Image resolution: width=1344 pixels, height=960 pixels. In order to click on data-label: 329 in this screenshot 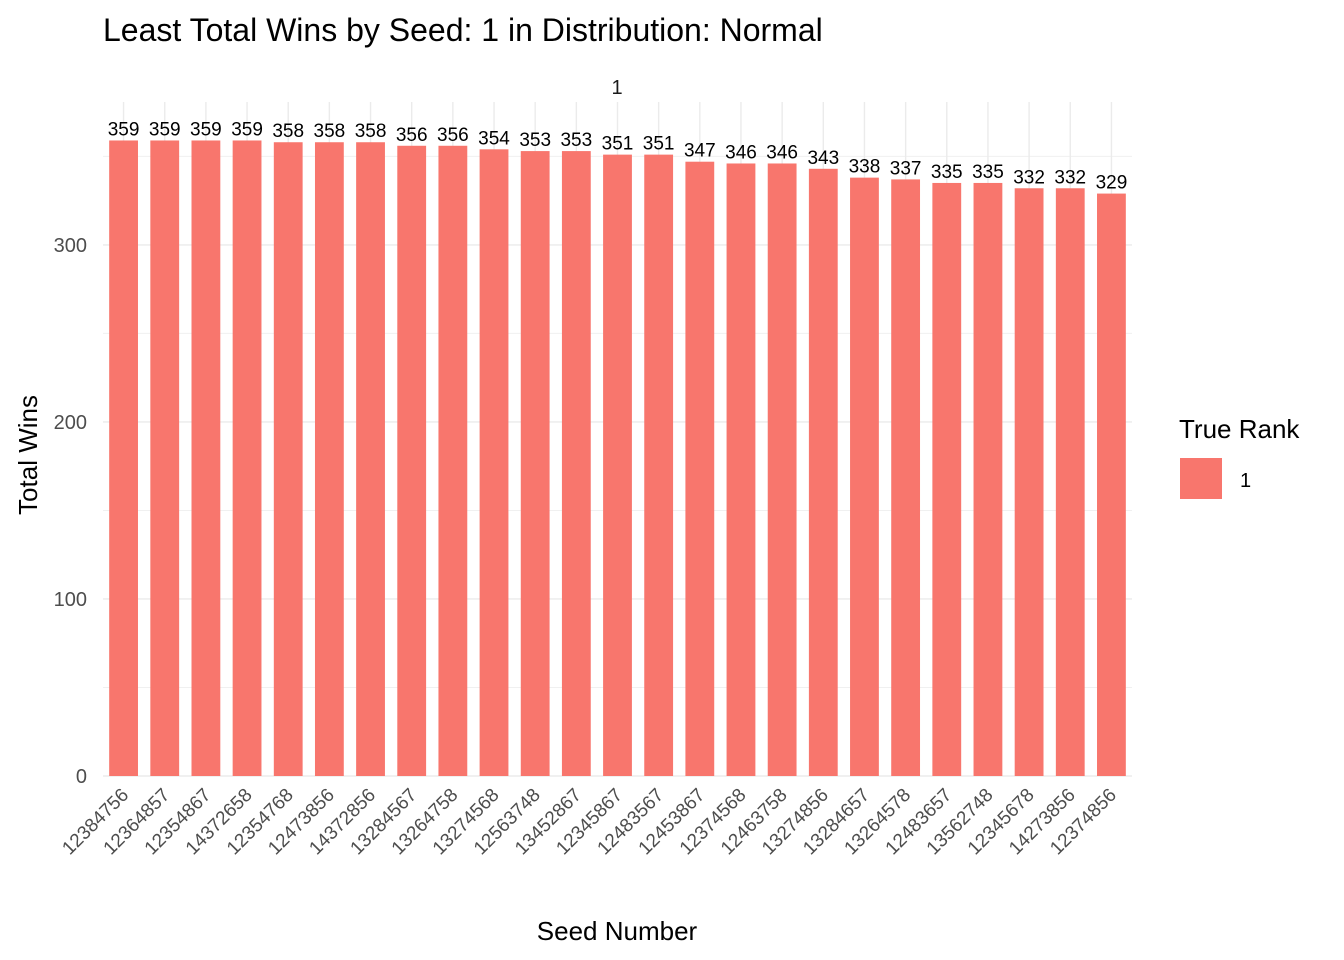, I will do `click(1112, 183)`.